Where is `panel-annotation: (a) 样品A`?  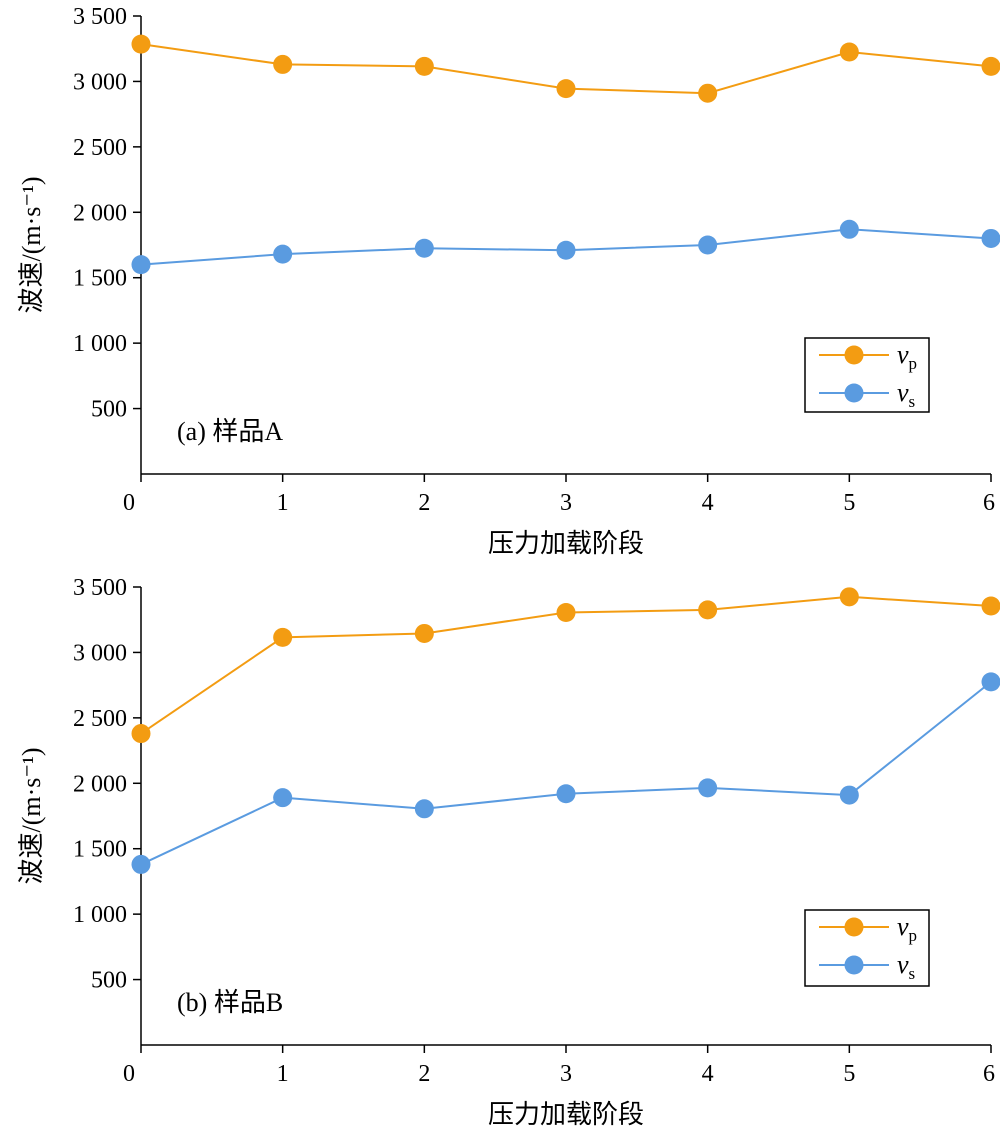 panel-annotation: (a) 样品A is located at coordinates (230, 431).